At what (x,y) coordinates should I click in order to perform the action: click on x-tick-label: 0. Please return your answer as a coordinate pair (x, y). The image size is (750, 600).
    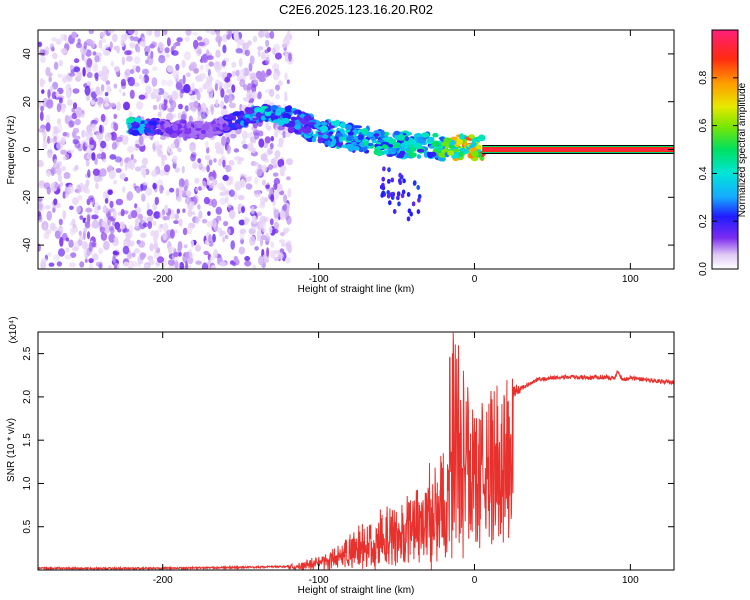
    Looking at the image, I should click on (475, 580).